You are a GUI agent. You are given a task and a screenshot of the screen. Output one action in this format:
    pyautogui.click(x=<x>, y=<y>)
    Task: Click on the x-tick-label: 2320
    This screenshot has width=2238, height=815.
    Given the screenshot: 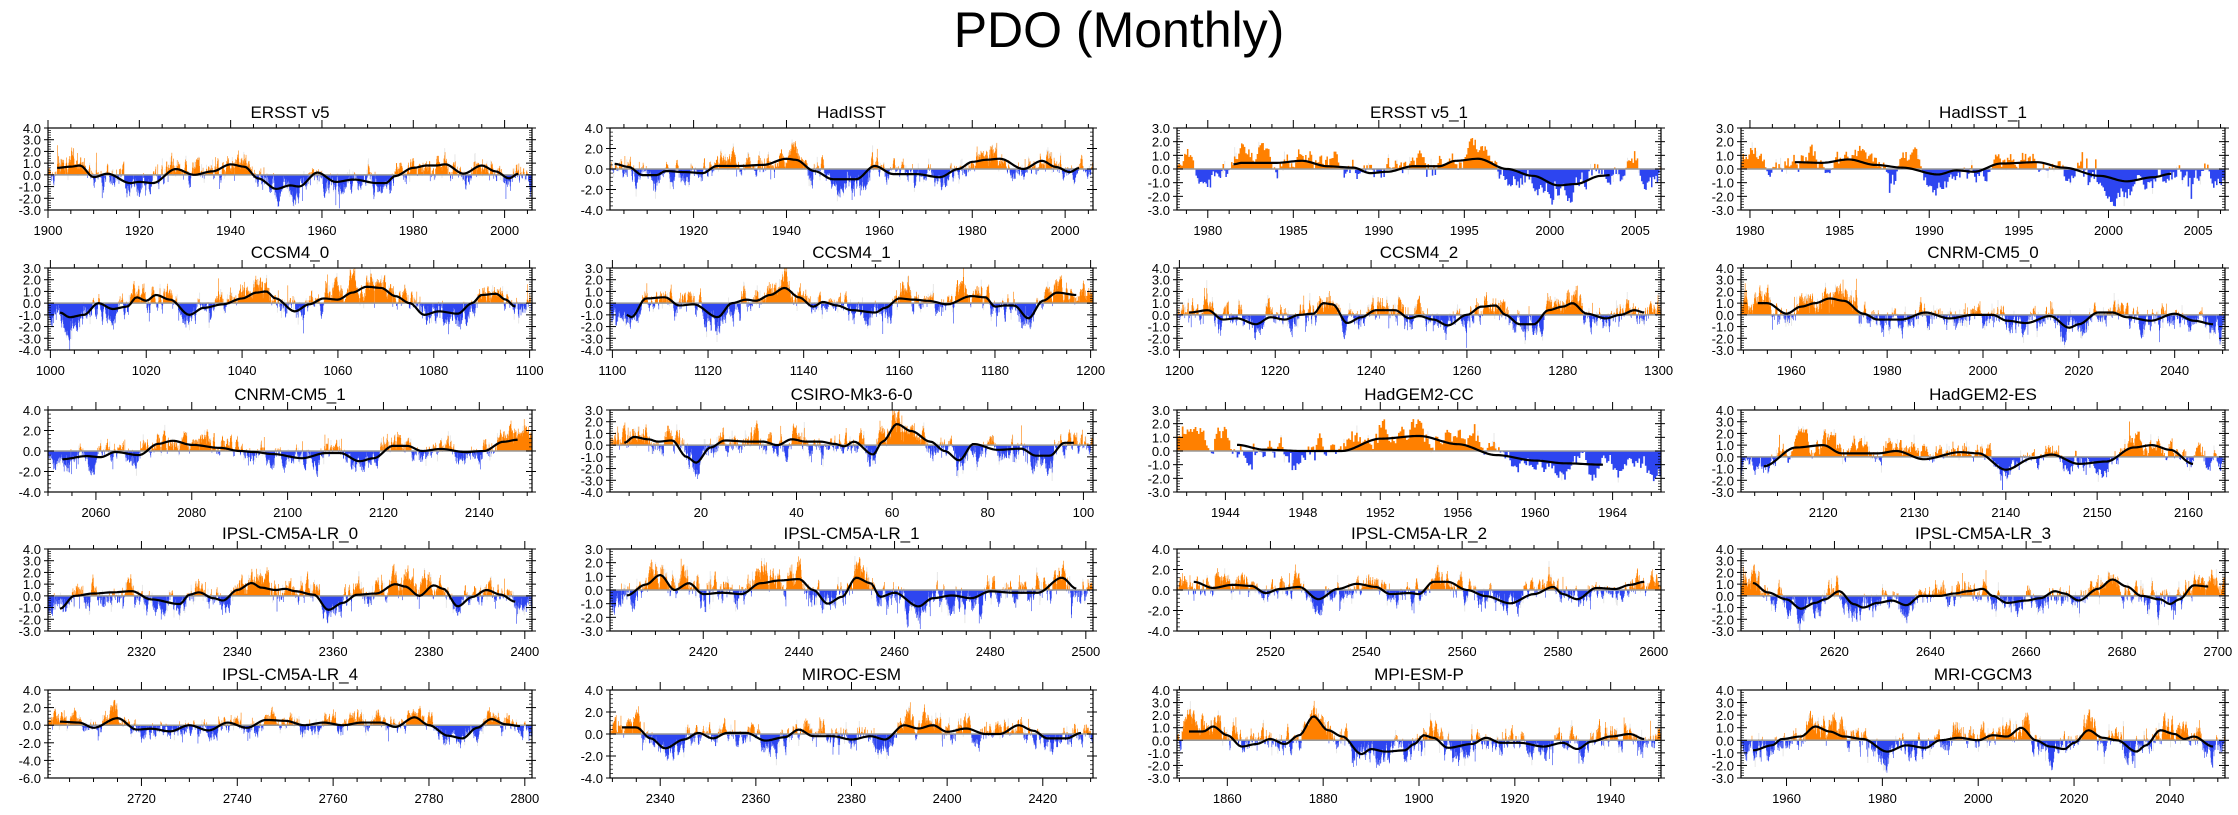 What is the action you would take?
    pyautogui.click(x=141, y=651)
    